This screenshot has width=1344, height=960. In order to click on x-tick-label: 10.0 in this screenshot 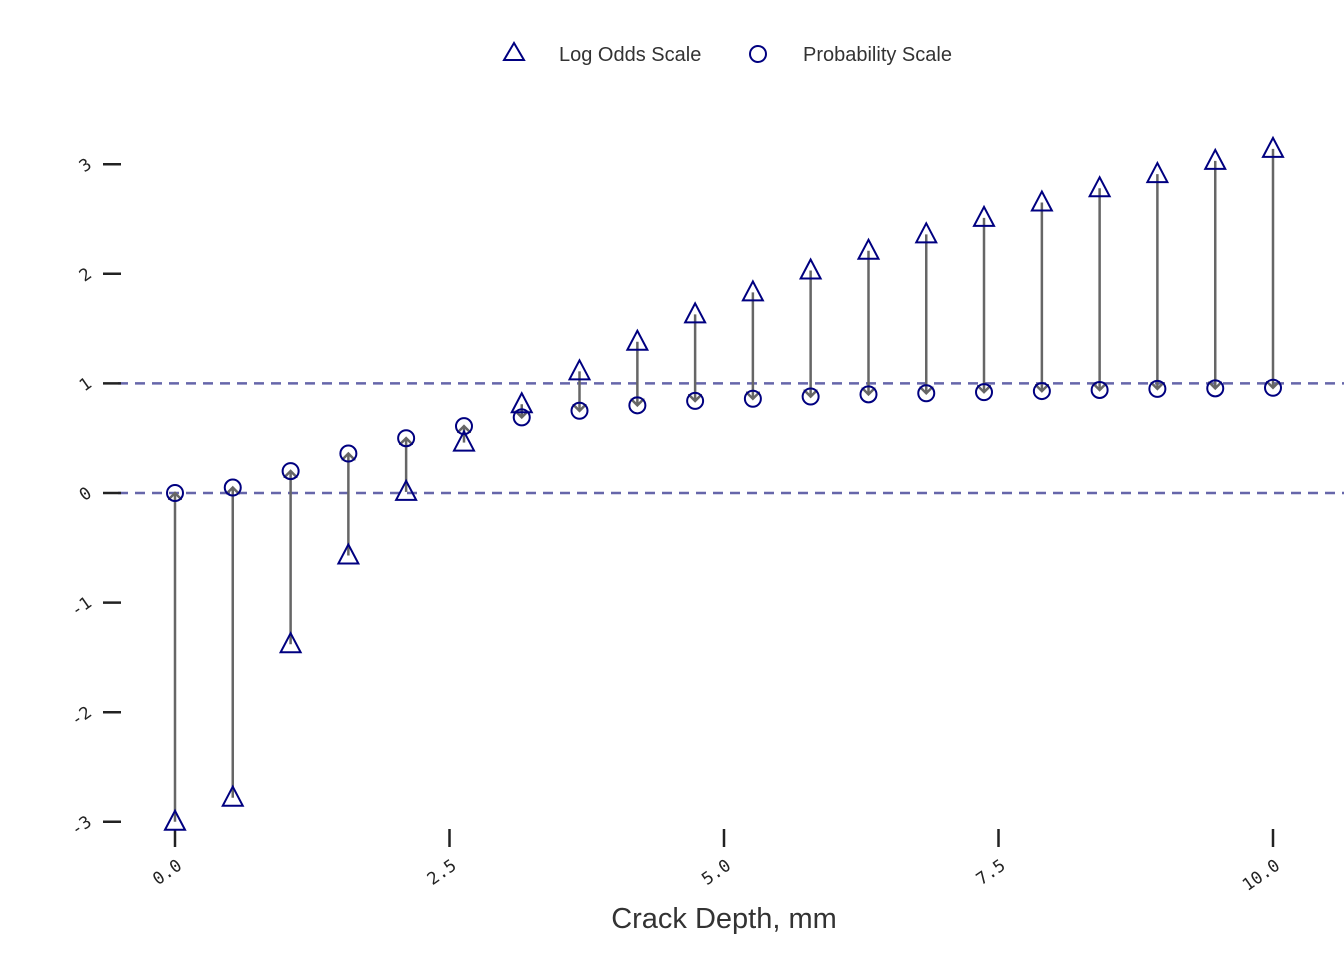, I will do `click(1261, 876)`.